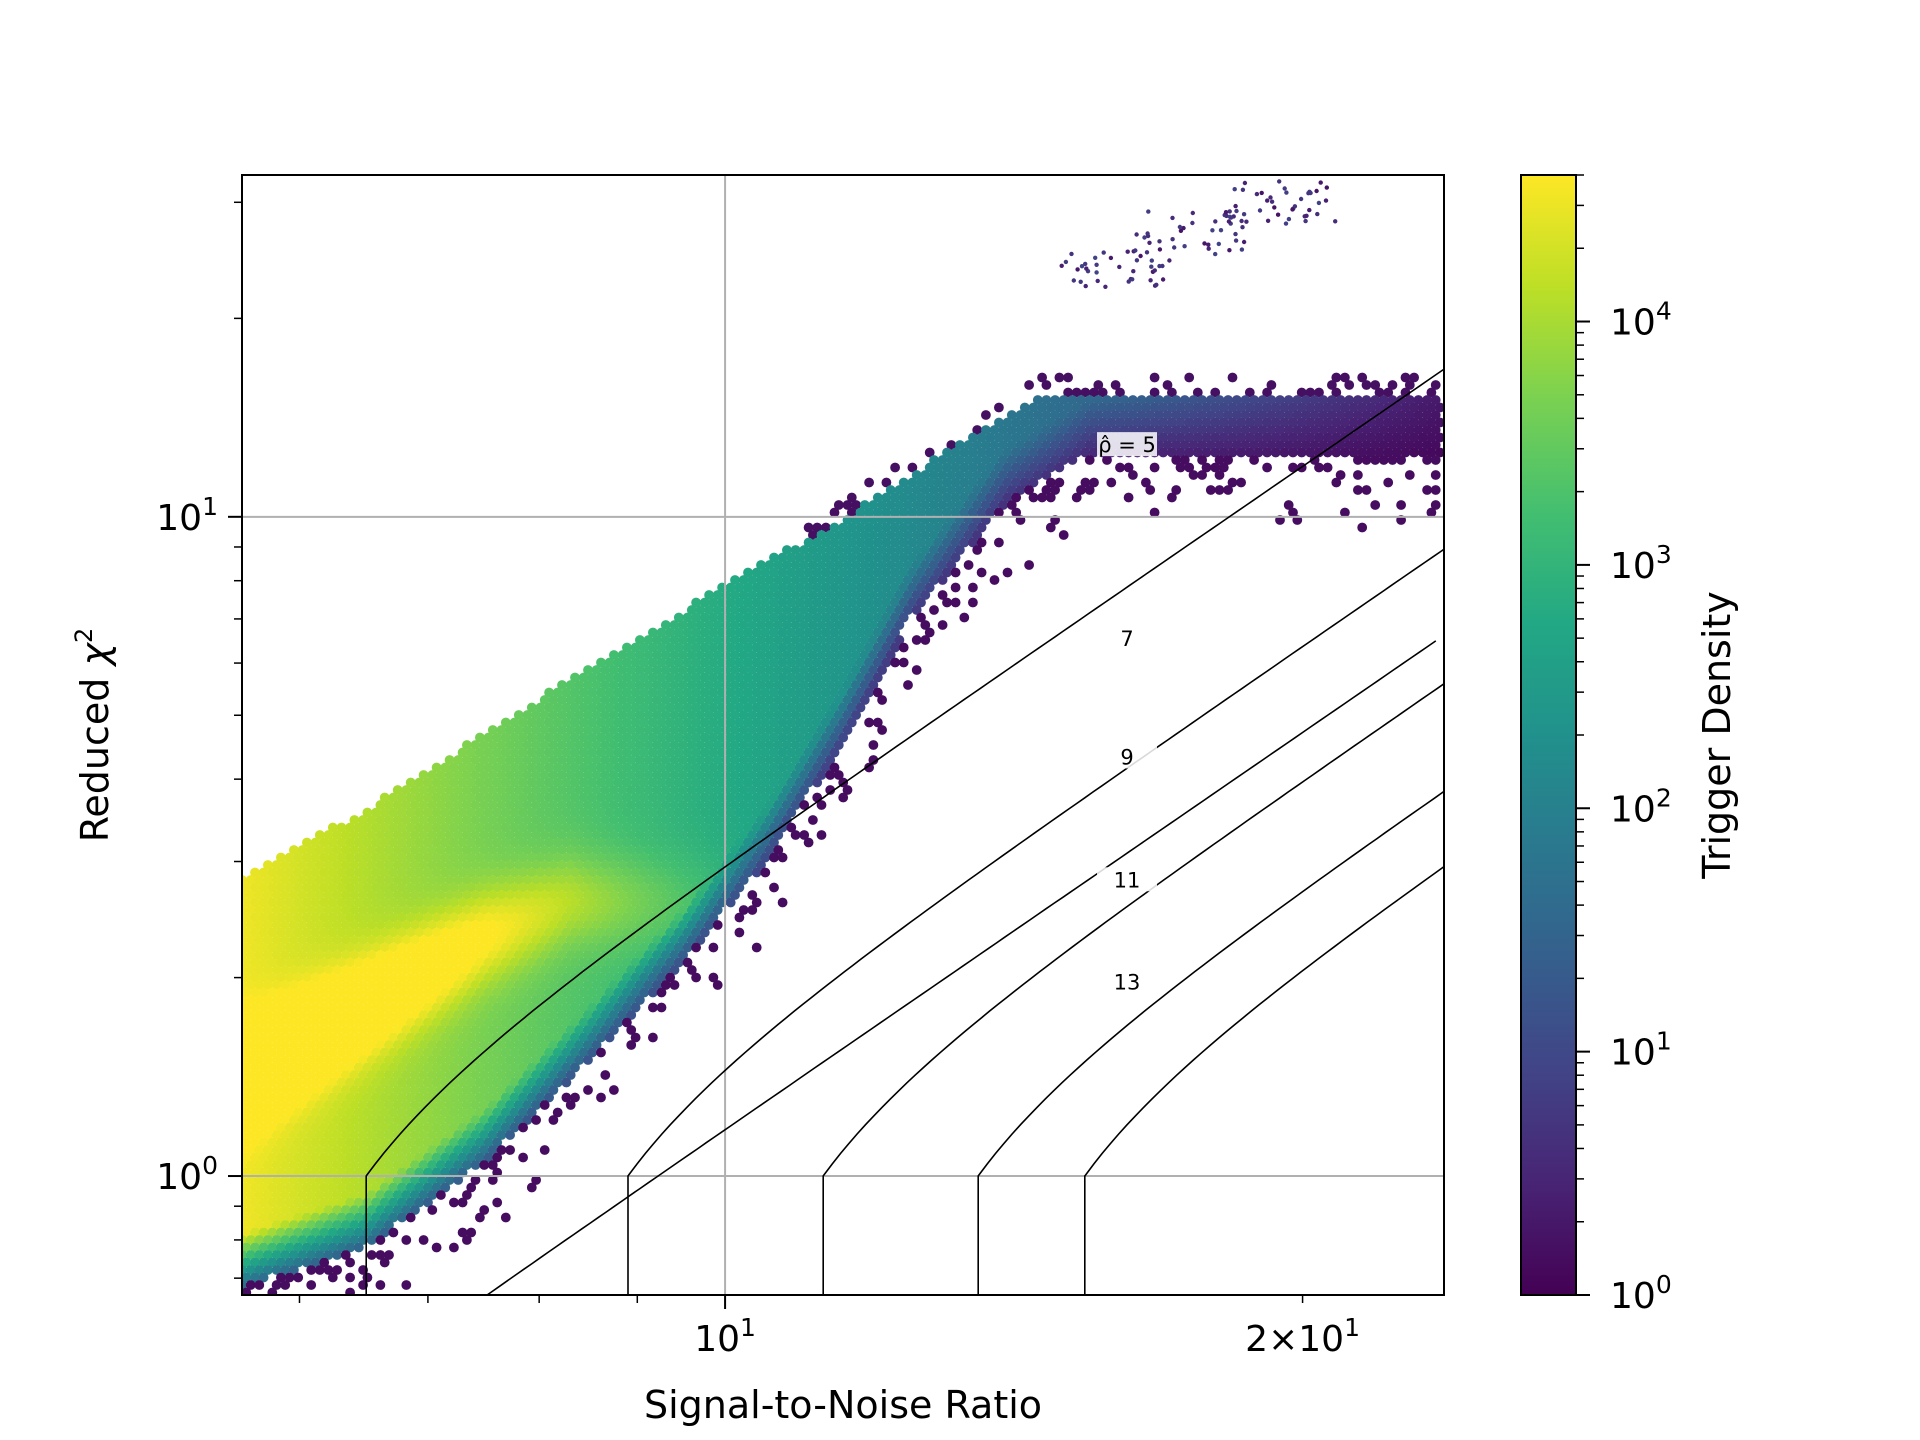  What do you see at coordinates (187, 515) in the screenshot?
I see `y-tick-label: 101` at bounding box center [187, 515].